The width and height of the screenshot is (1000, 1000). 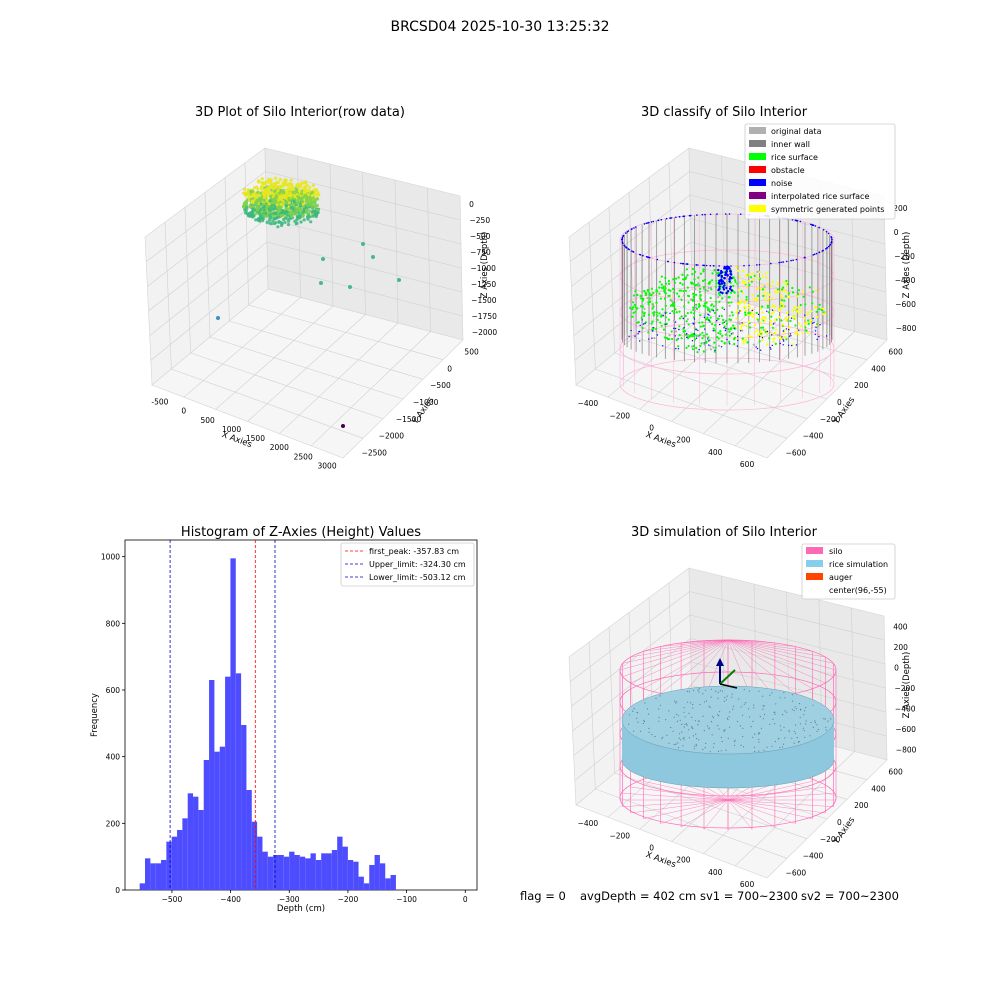 What do you see at coordinates (780, 797) in the screenshot?
I see `p4-silo-floor-strut` at bounding box center [780, 797].